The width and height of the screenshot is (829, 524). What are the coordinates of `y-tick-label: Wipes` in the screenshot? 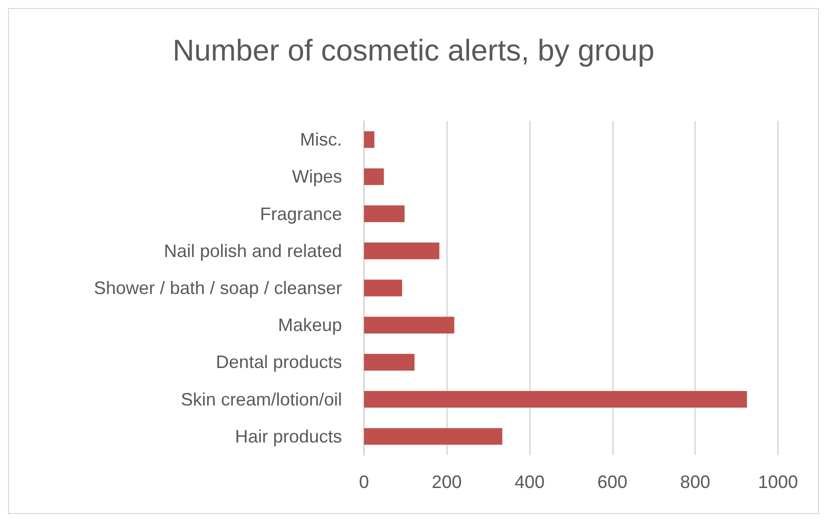 It's located at (317, 176).